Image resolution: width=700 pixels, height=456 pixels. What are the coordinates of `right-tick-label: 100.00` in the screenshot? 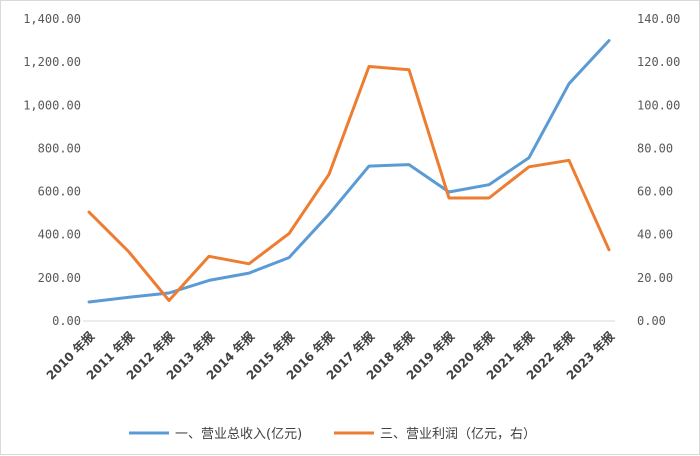 It's located at (658, 105).